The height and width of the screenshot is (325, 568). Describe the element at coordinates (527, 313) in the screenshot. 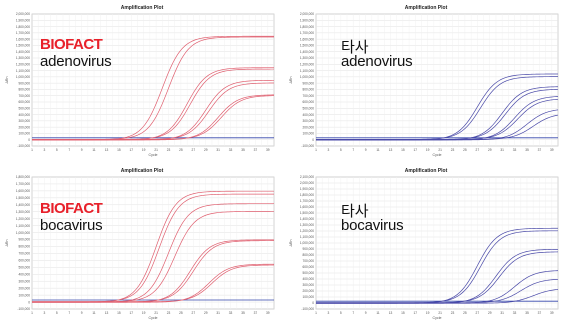

I see `x-tick-label: 35` at that location.